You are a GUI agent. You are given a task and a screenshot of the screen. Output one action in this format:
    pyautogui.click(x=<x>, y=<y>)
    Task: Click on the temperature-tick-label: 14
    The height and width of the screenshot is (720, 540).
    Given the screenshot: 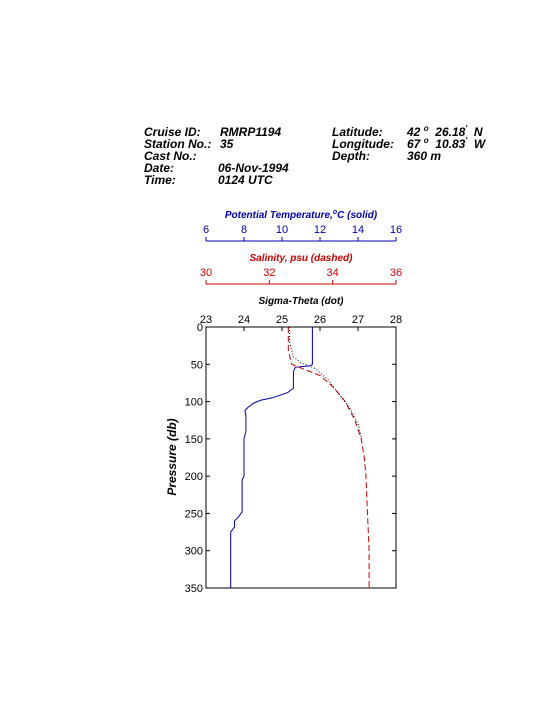 What is the action you would take?
    pyautogui.click(x=358, y=230)
    